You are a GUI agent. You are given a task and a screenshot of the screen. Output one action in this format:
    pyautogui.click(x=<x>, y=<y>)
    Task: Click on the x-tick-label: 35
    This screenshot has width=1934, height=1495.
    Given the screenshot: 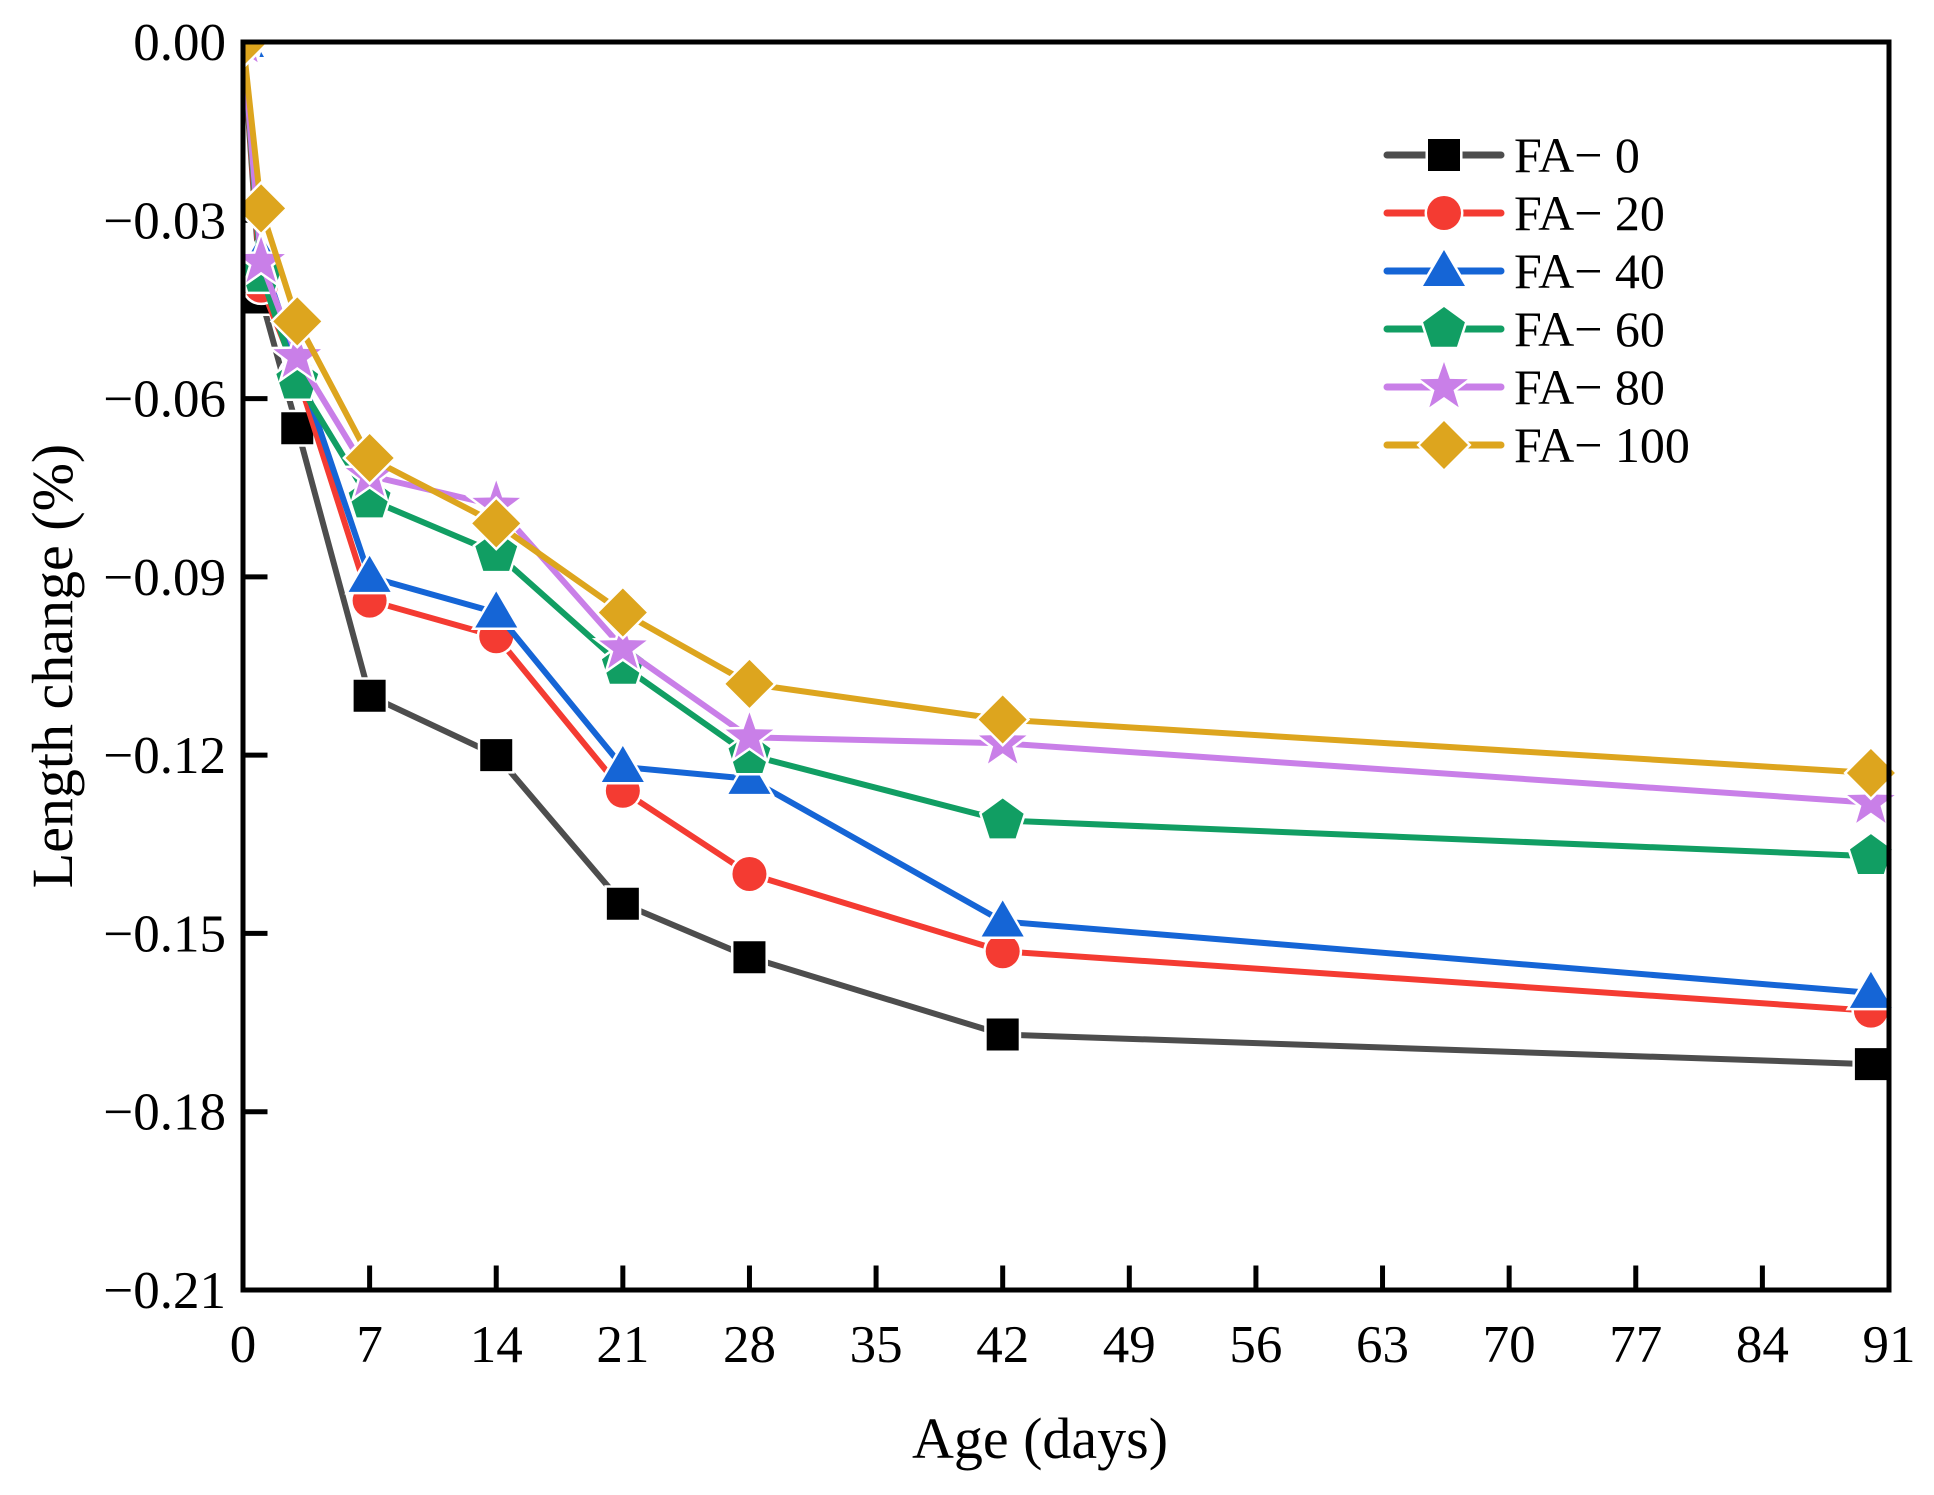 What is the action you would take?
    pyautogui.click(x=876, y=1345)
    